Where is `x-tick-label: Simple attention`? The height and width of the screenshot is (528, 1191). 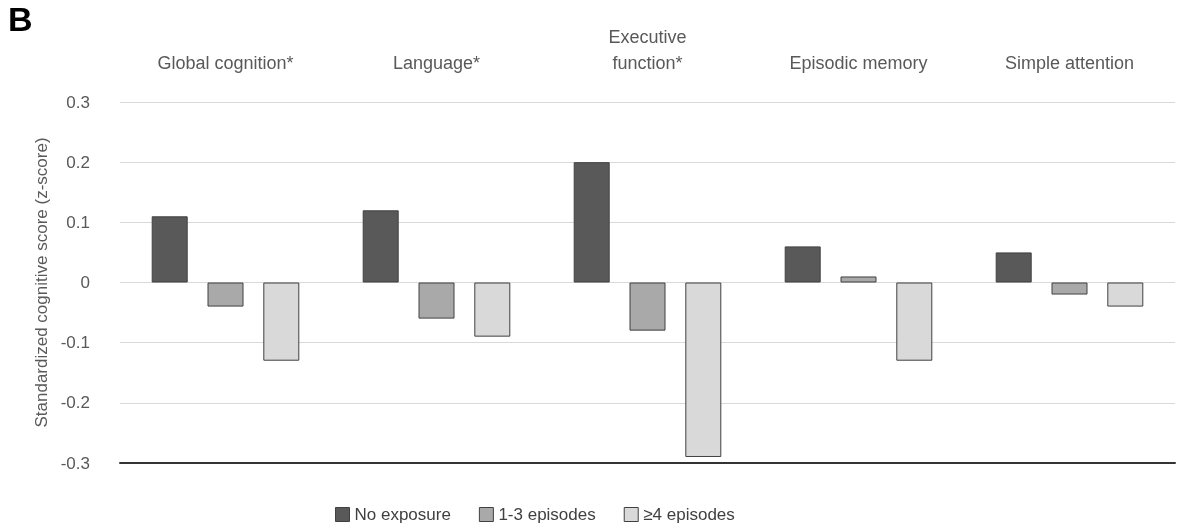 x-tick-label: Simple attention is located at coordinates (1069, 63).